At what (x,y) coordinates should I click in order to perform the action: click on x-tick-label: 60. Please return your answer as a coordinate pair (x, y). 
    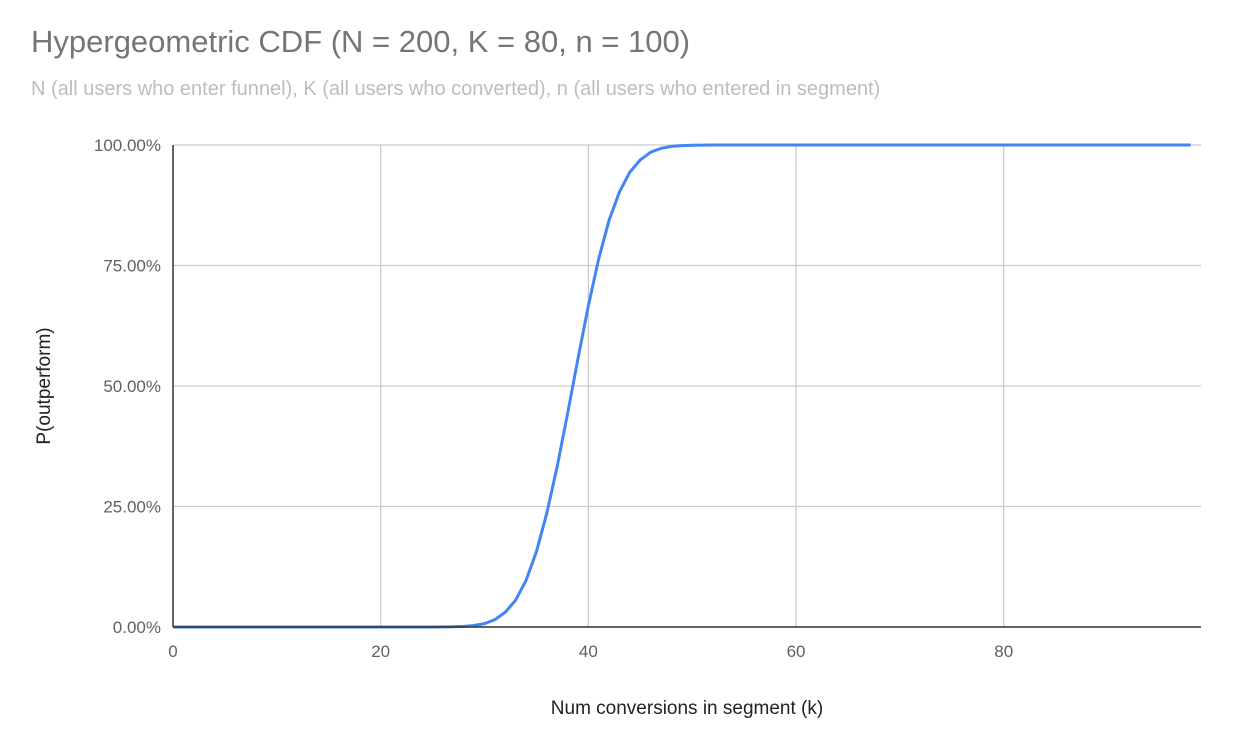
    Looking at the image, I should click on (796, 651).